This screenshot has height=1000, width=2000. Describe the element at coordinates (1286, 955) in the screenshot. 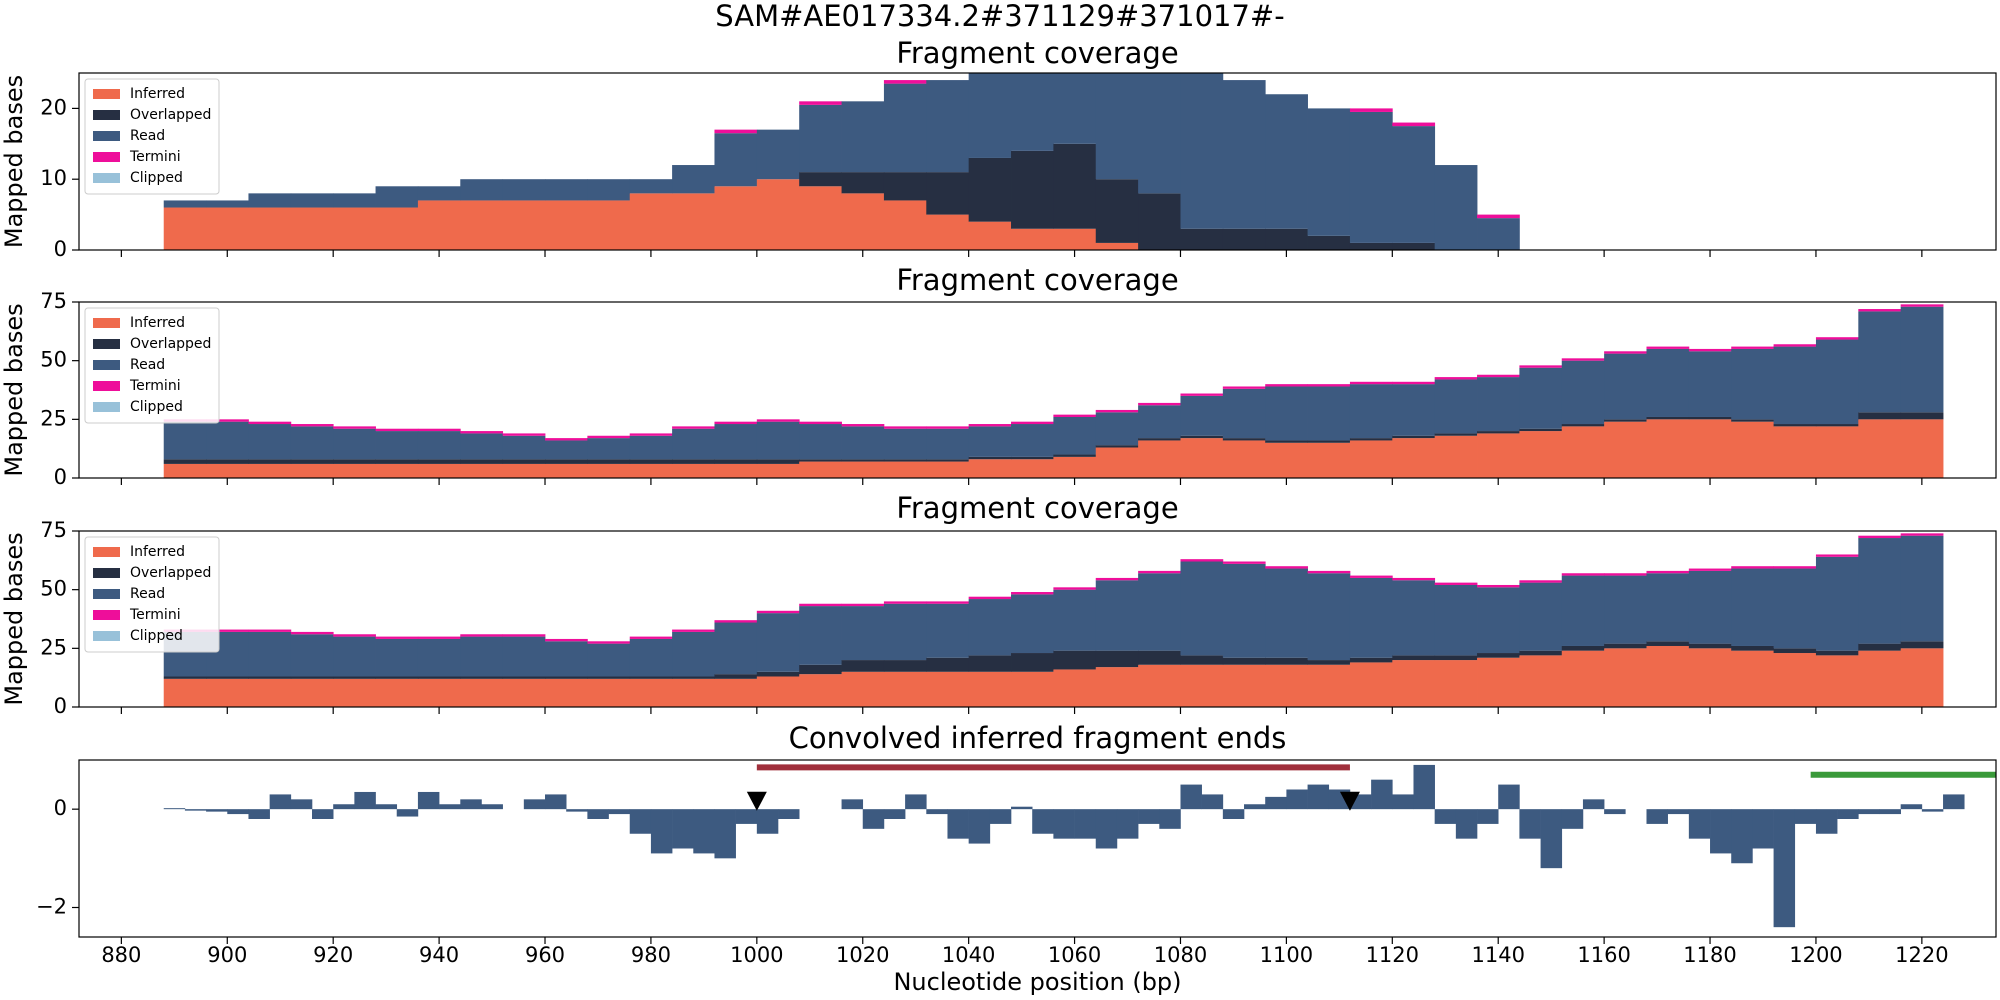

I see `x-tick-label: 1100` at that location.